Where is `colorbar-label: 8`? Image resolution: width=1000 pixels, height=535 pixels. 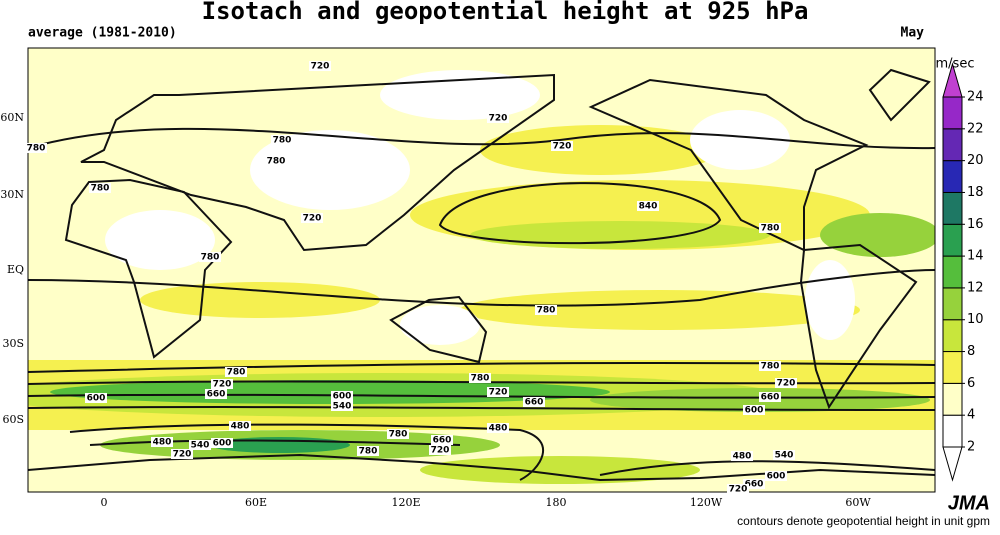 colorbar-label: 8 is located at coordinates (971, 351).